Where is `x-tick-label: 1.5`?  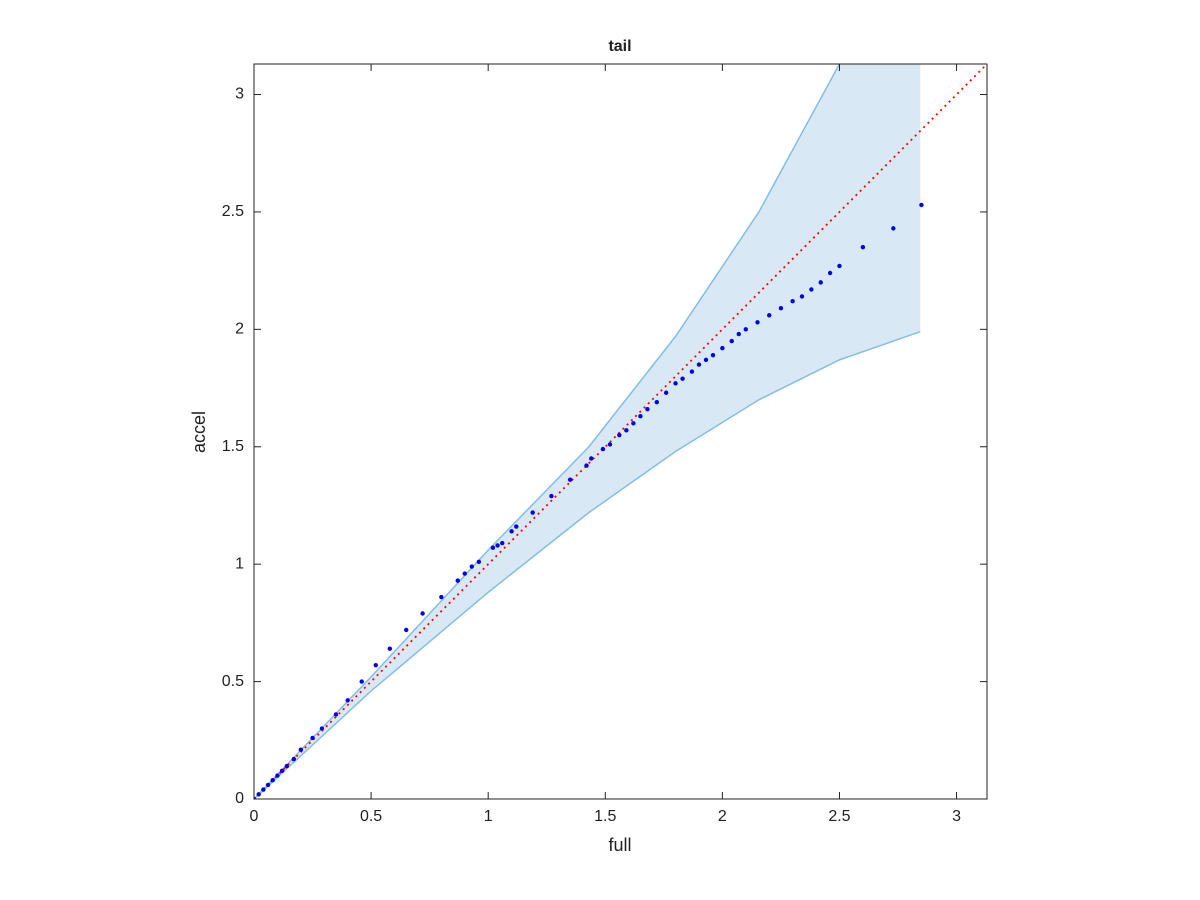
x-tick-label: 1.5 is located at coordinates (605, 816).